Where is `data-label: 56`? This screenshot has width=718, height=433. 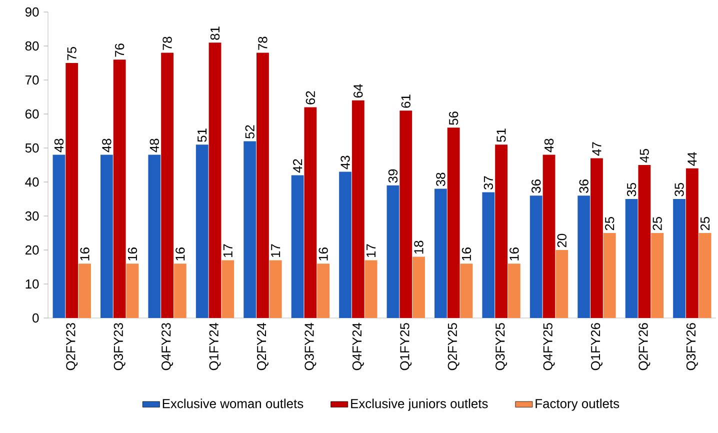
data-label: 56 is located at coordinates (453, 118).